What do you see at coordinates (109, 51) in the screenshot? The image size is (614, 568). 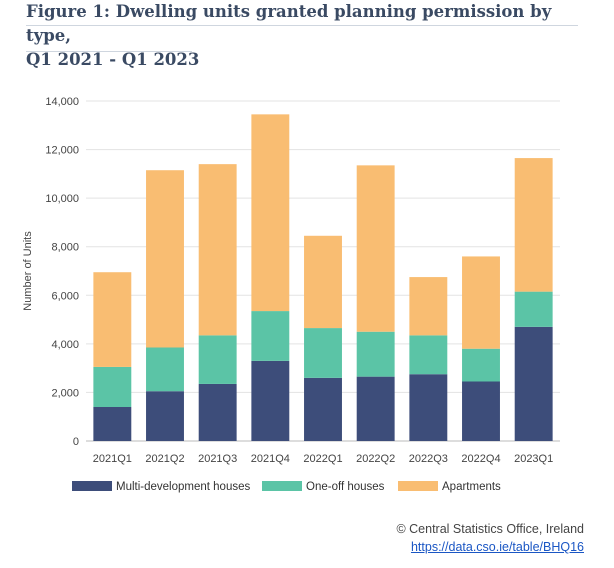 I see `title-underline` at bounding box center [109, 51].